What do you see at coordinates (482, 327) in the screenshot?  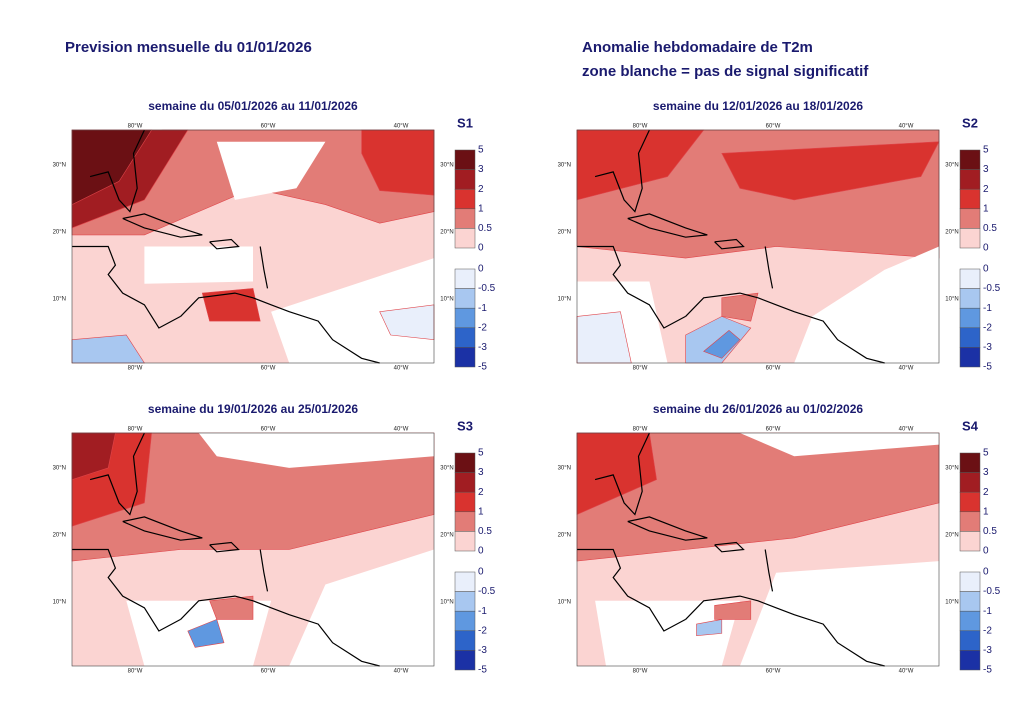 I see `colorbar-label: -2` at bounding box center [482, 327].